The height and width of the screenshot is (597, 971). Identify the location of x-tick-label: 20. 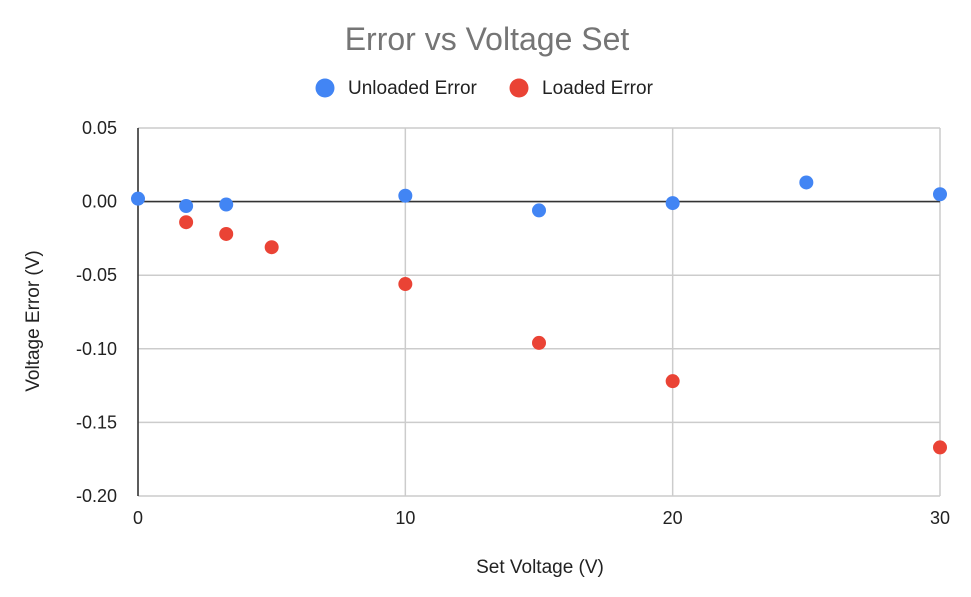
(673, 518).